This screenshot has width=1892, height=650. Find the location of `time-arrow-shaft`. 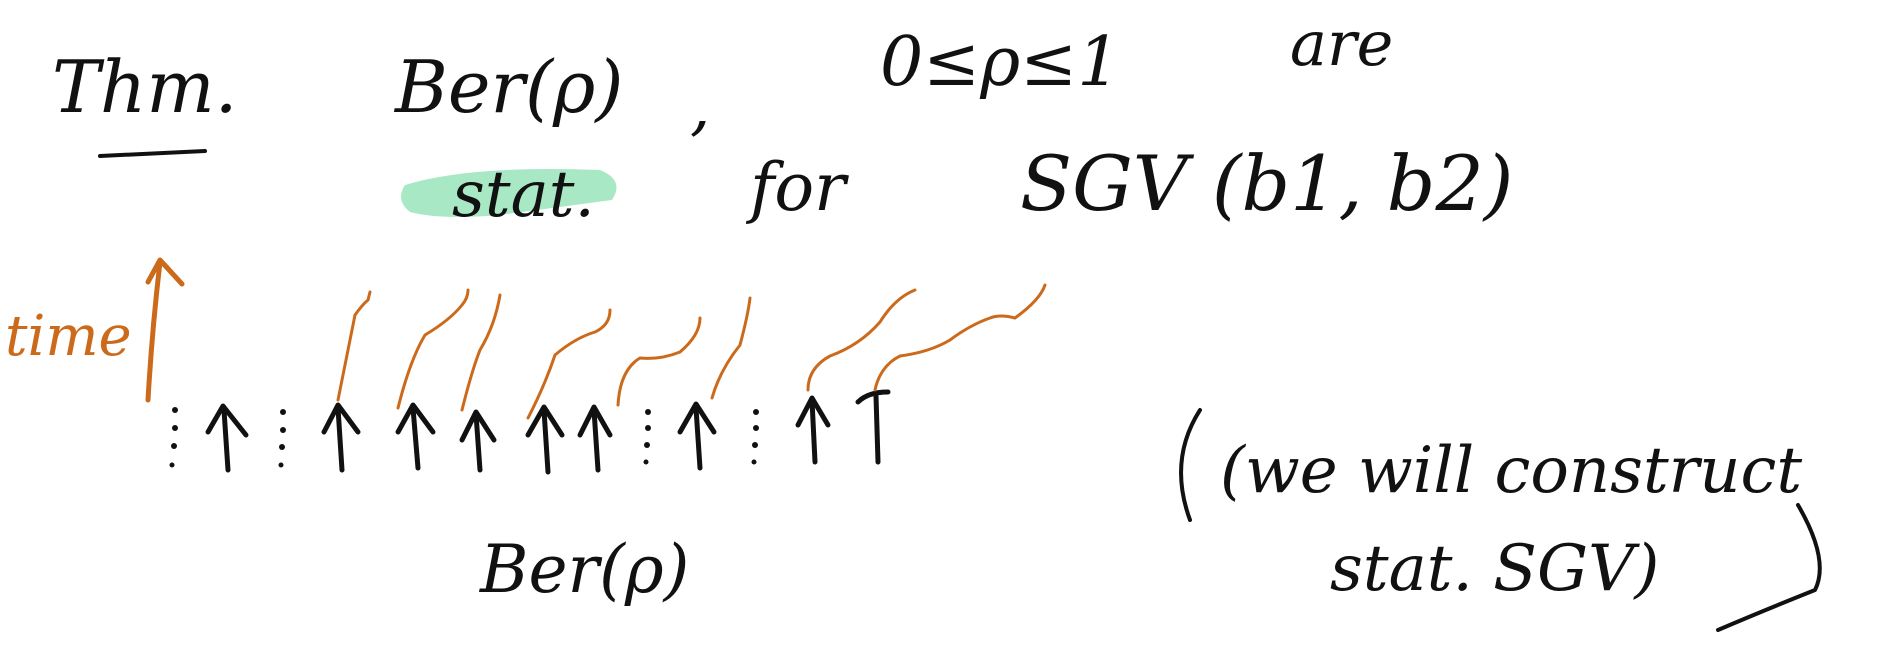

time-arrow-shaft is located at coordinates (154, 331).